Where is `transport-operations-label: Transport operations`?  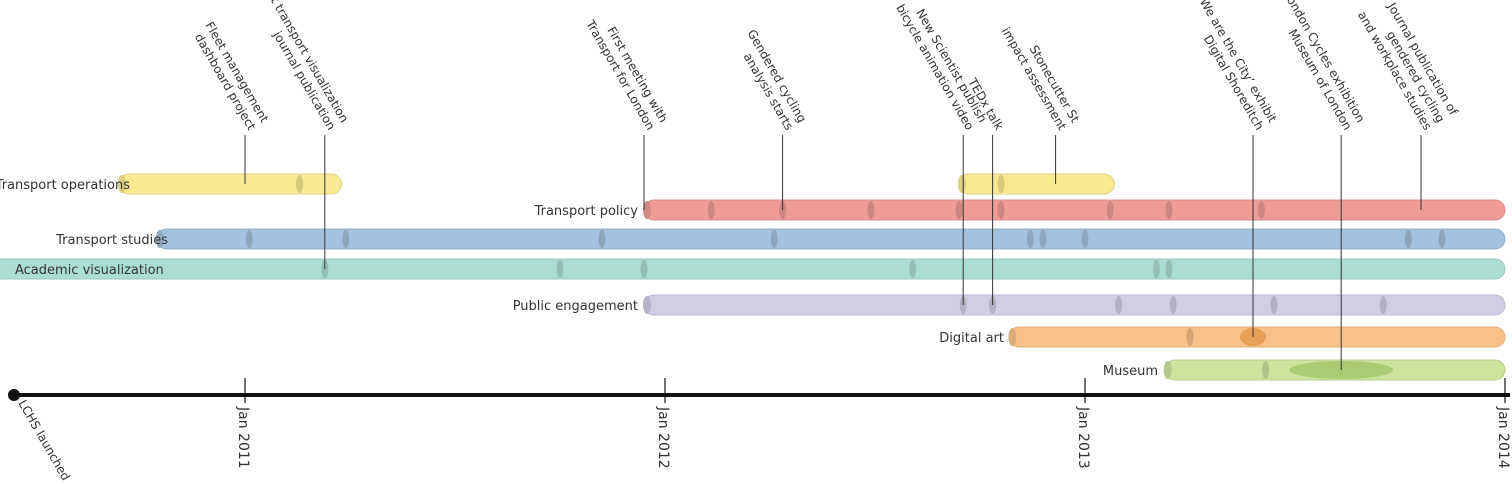
transport-operations-label: Transport operations is located at coordinates (65, 185).